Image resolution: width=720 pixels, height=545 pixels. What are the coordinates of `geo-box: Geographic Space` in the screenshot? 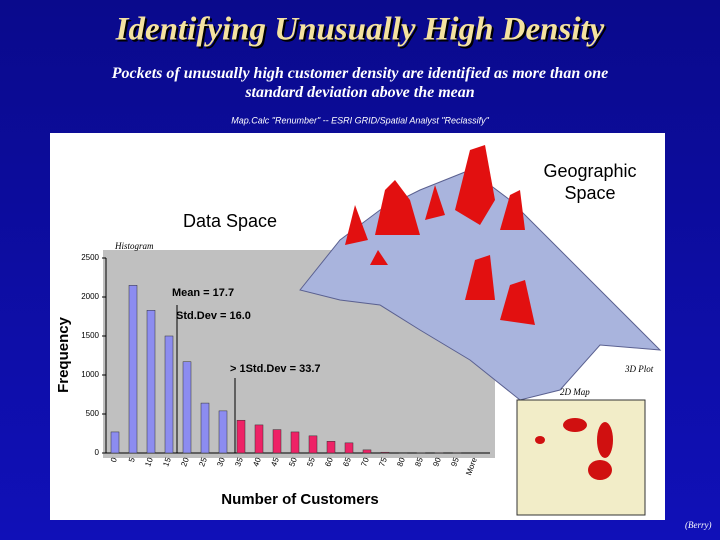 It's located at (590, 185).